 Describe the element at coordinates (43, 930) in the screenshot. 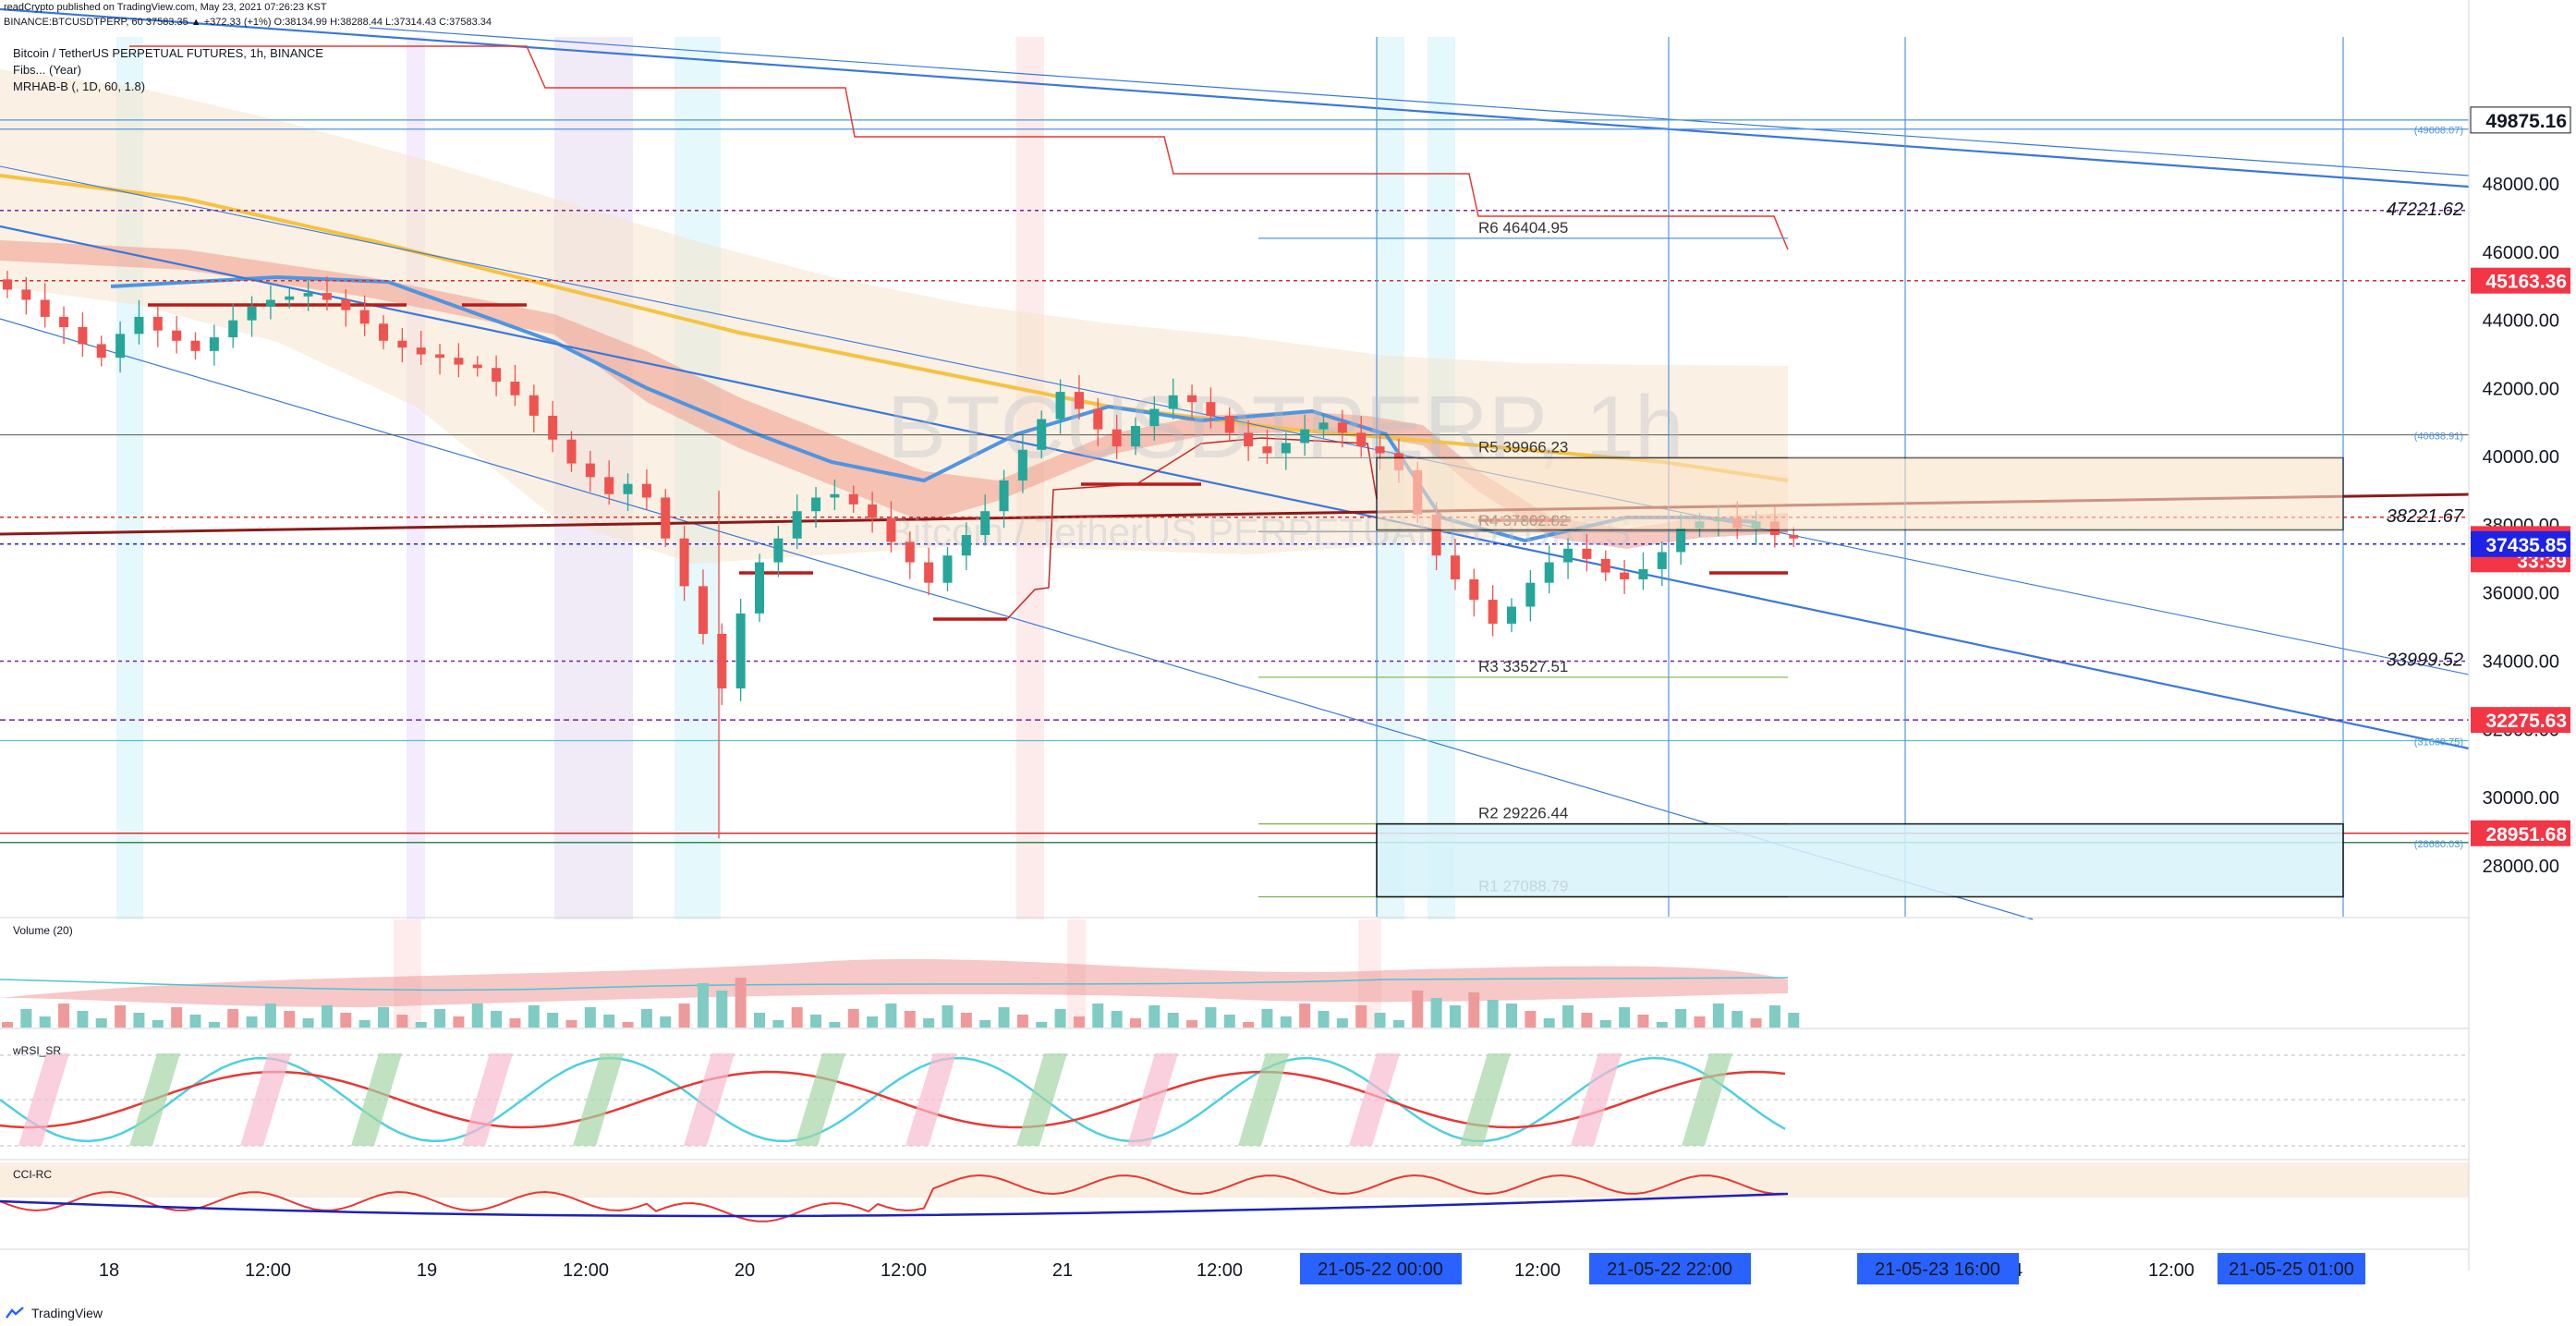

I see `volume-title: Volume (20)` at that location.